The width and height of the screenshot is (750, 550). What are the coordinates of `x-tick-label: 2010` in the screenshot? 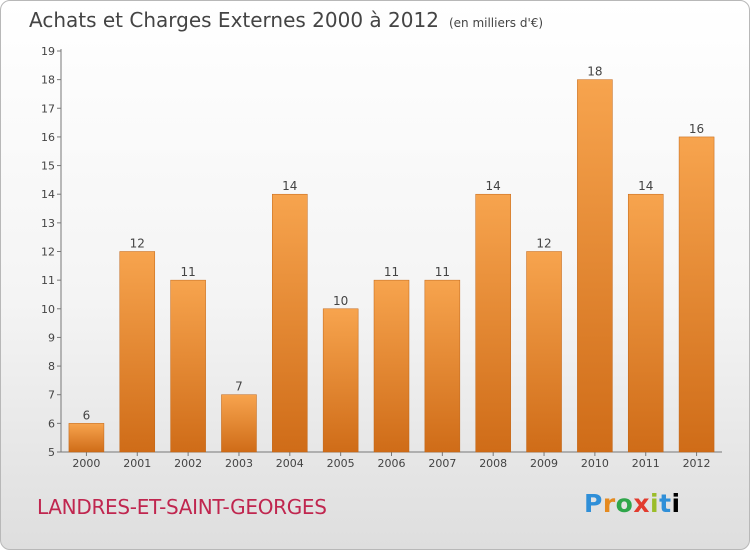 It's located at (595, 463).